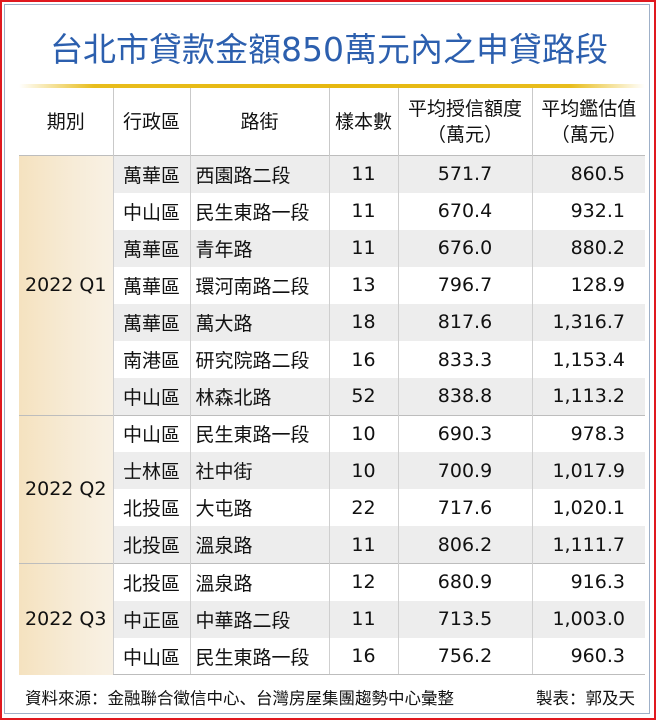 The image size is (656, 720). What do you see at coordinates (588, 285) in the screenshot?
I see `avg-appraisal-cell: 128.9` at bounding box center [588, 285].